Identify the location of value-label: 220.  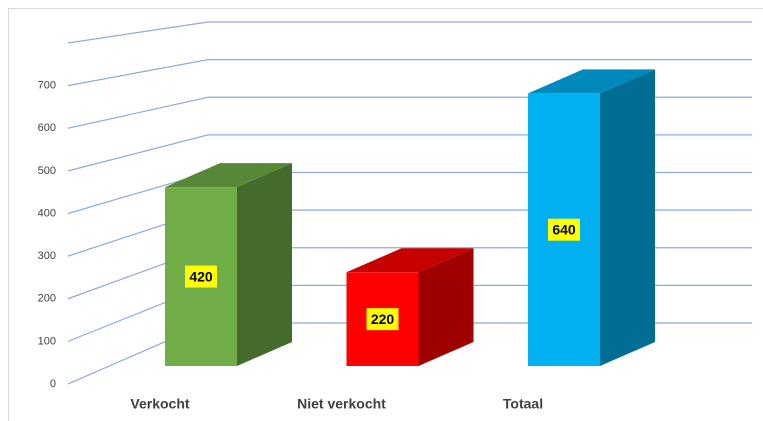
(383, 319).